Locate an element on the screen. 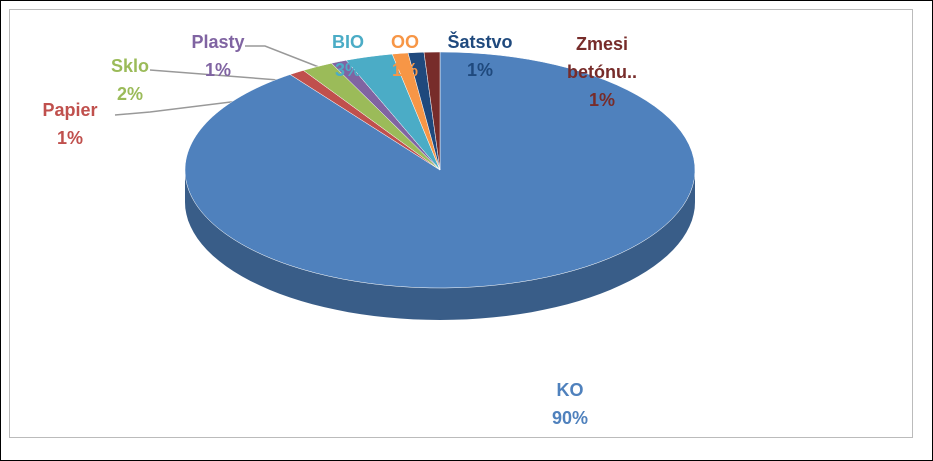  data-label: KO 90% is located at coordinates (570, 404).